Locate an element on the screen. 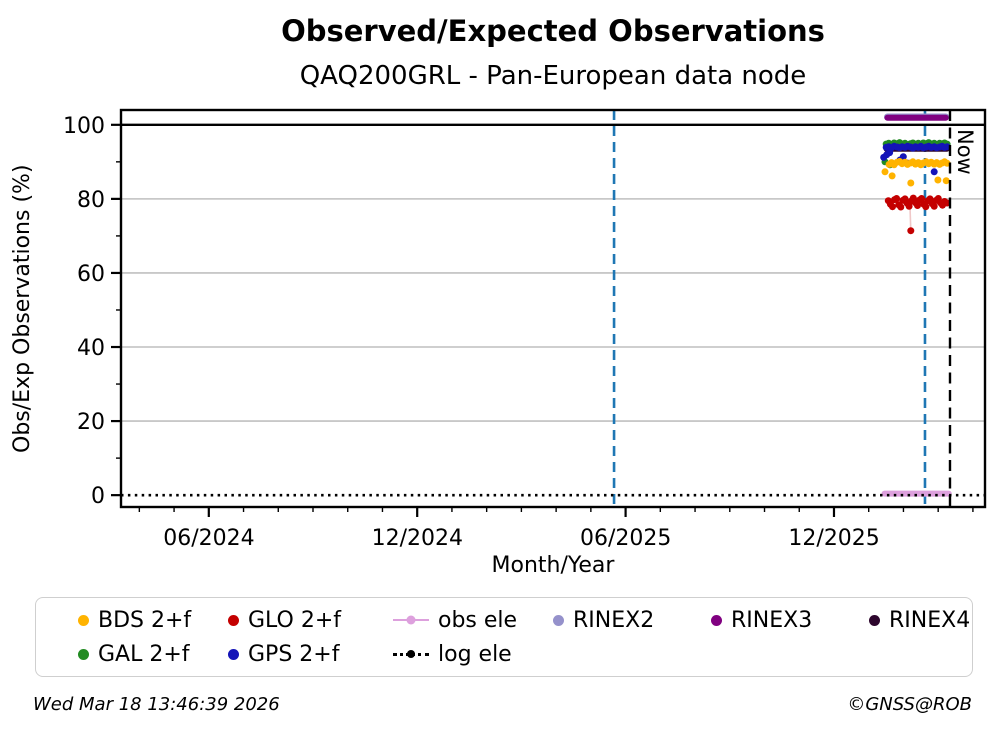 The width and height of the screenshot is (1008, 734). page-title: Observed/Expected Observations is located at coordinates (553, 31).